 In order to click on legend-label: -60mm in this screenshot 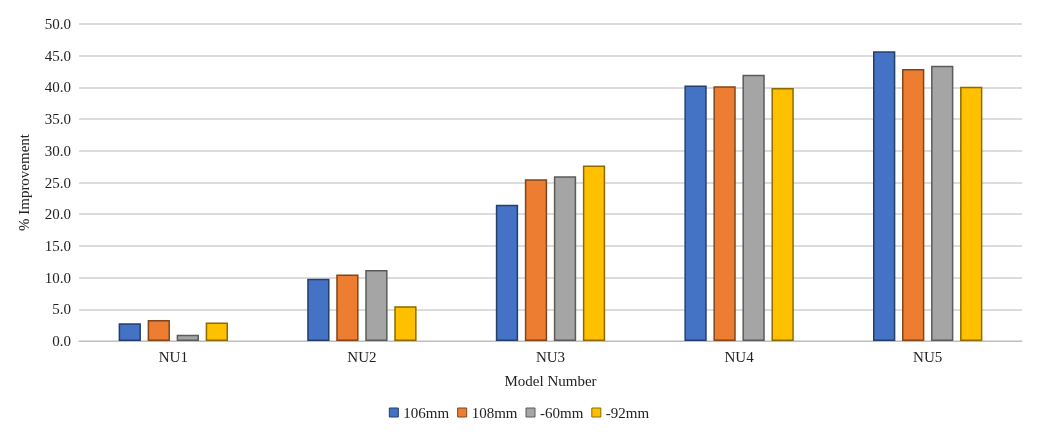, I will do `click(562, 412)`.